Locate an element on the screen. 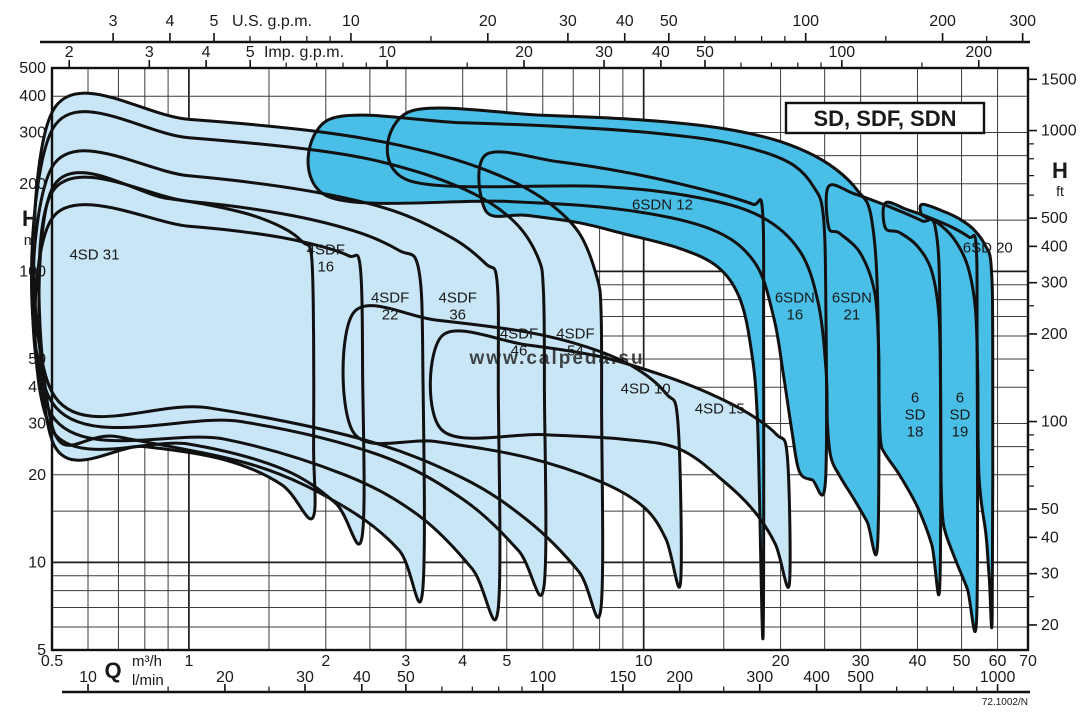  svg-text: 150 is located at coordinates (623, 677).